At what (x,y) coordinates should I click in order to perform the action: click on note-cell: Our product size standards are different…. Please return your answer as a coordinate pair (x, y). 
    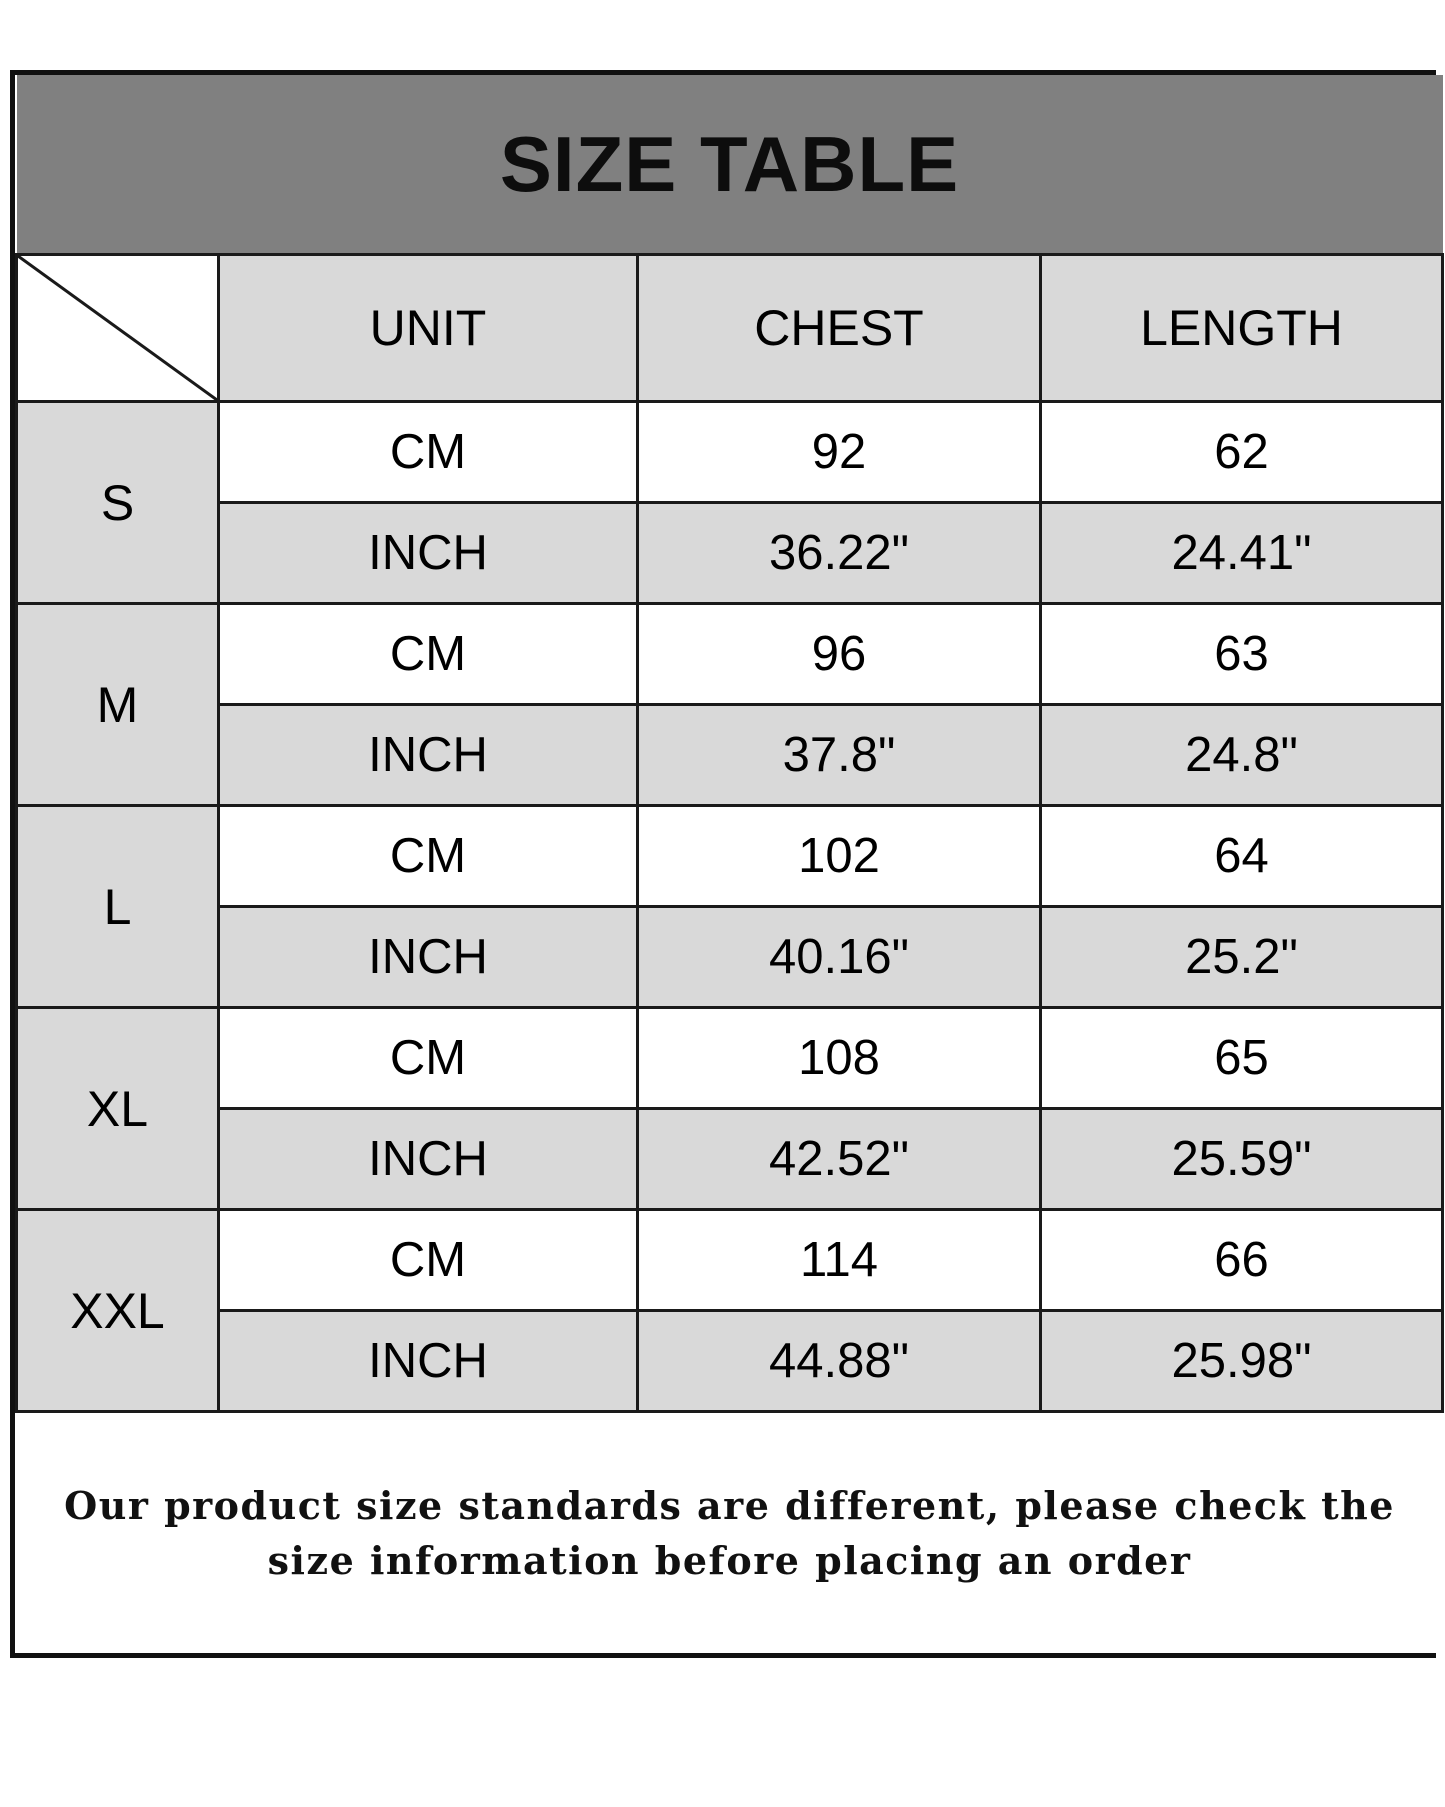
    Looking at the image, I should click on (729, 1531).